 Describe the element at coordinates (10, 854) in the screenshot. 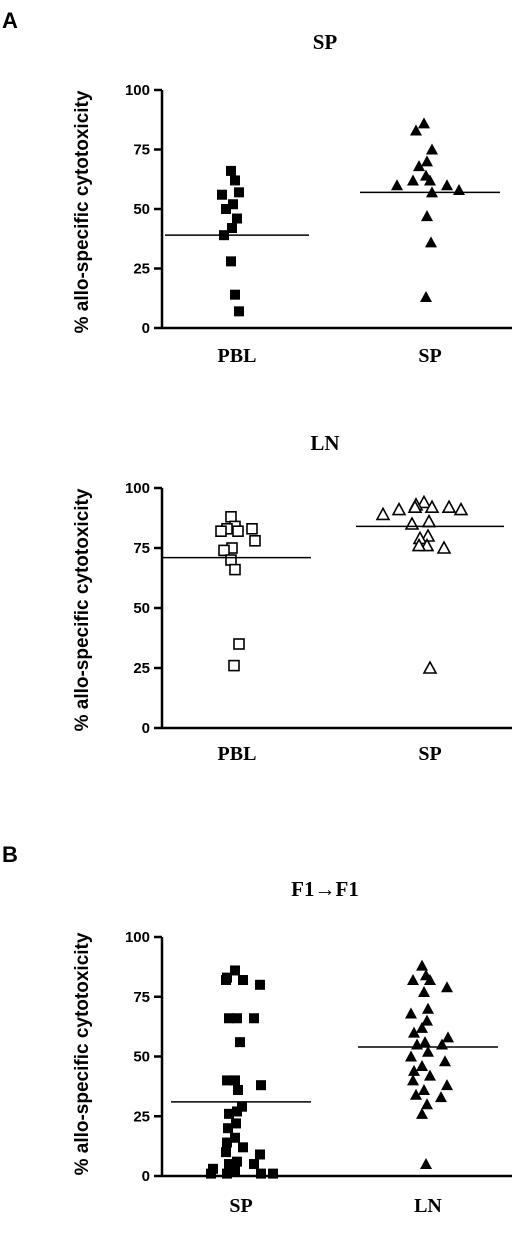

I see `panel-label-b: B` at that location.